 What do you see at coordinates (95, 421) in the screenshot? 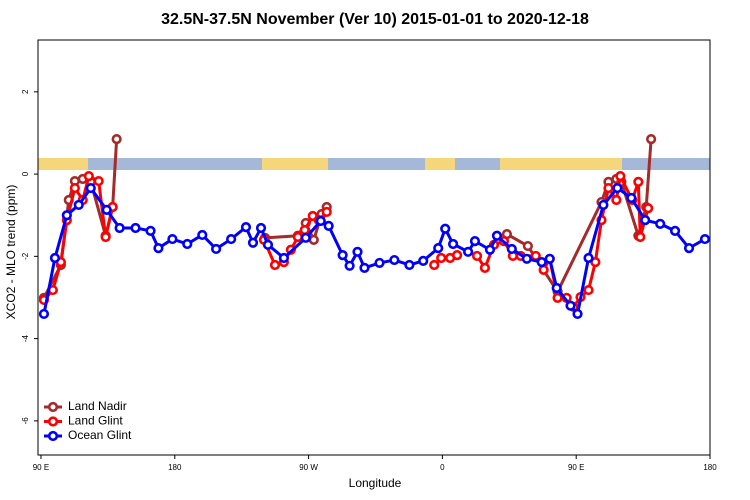
I see `legend-label: Land Glint` at bounding box center [95, 421].